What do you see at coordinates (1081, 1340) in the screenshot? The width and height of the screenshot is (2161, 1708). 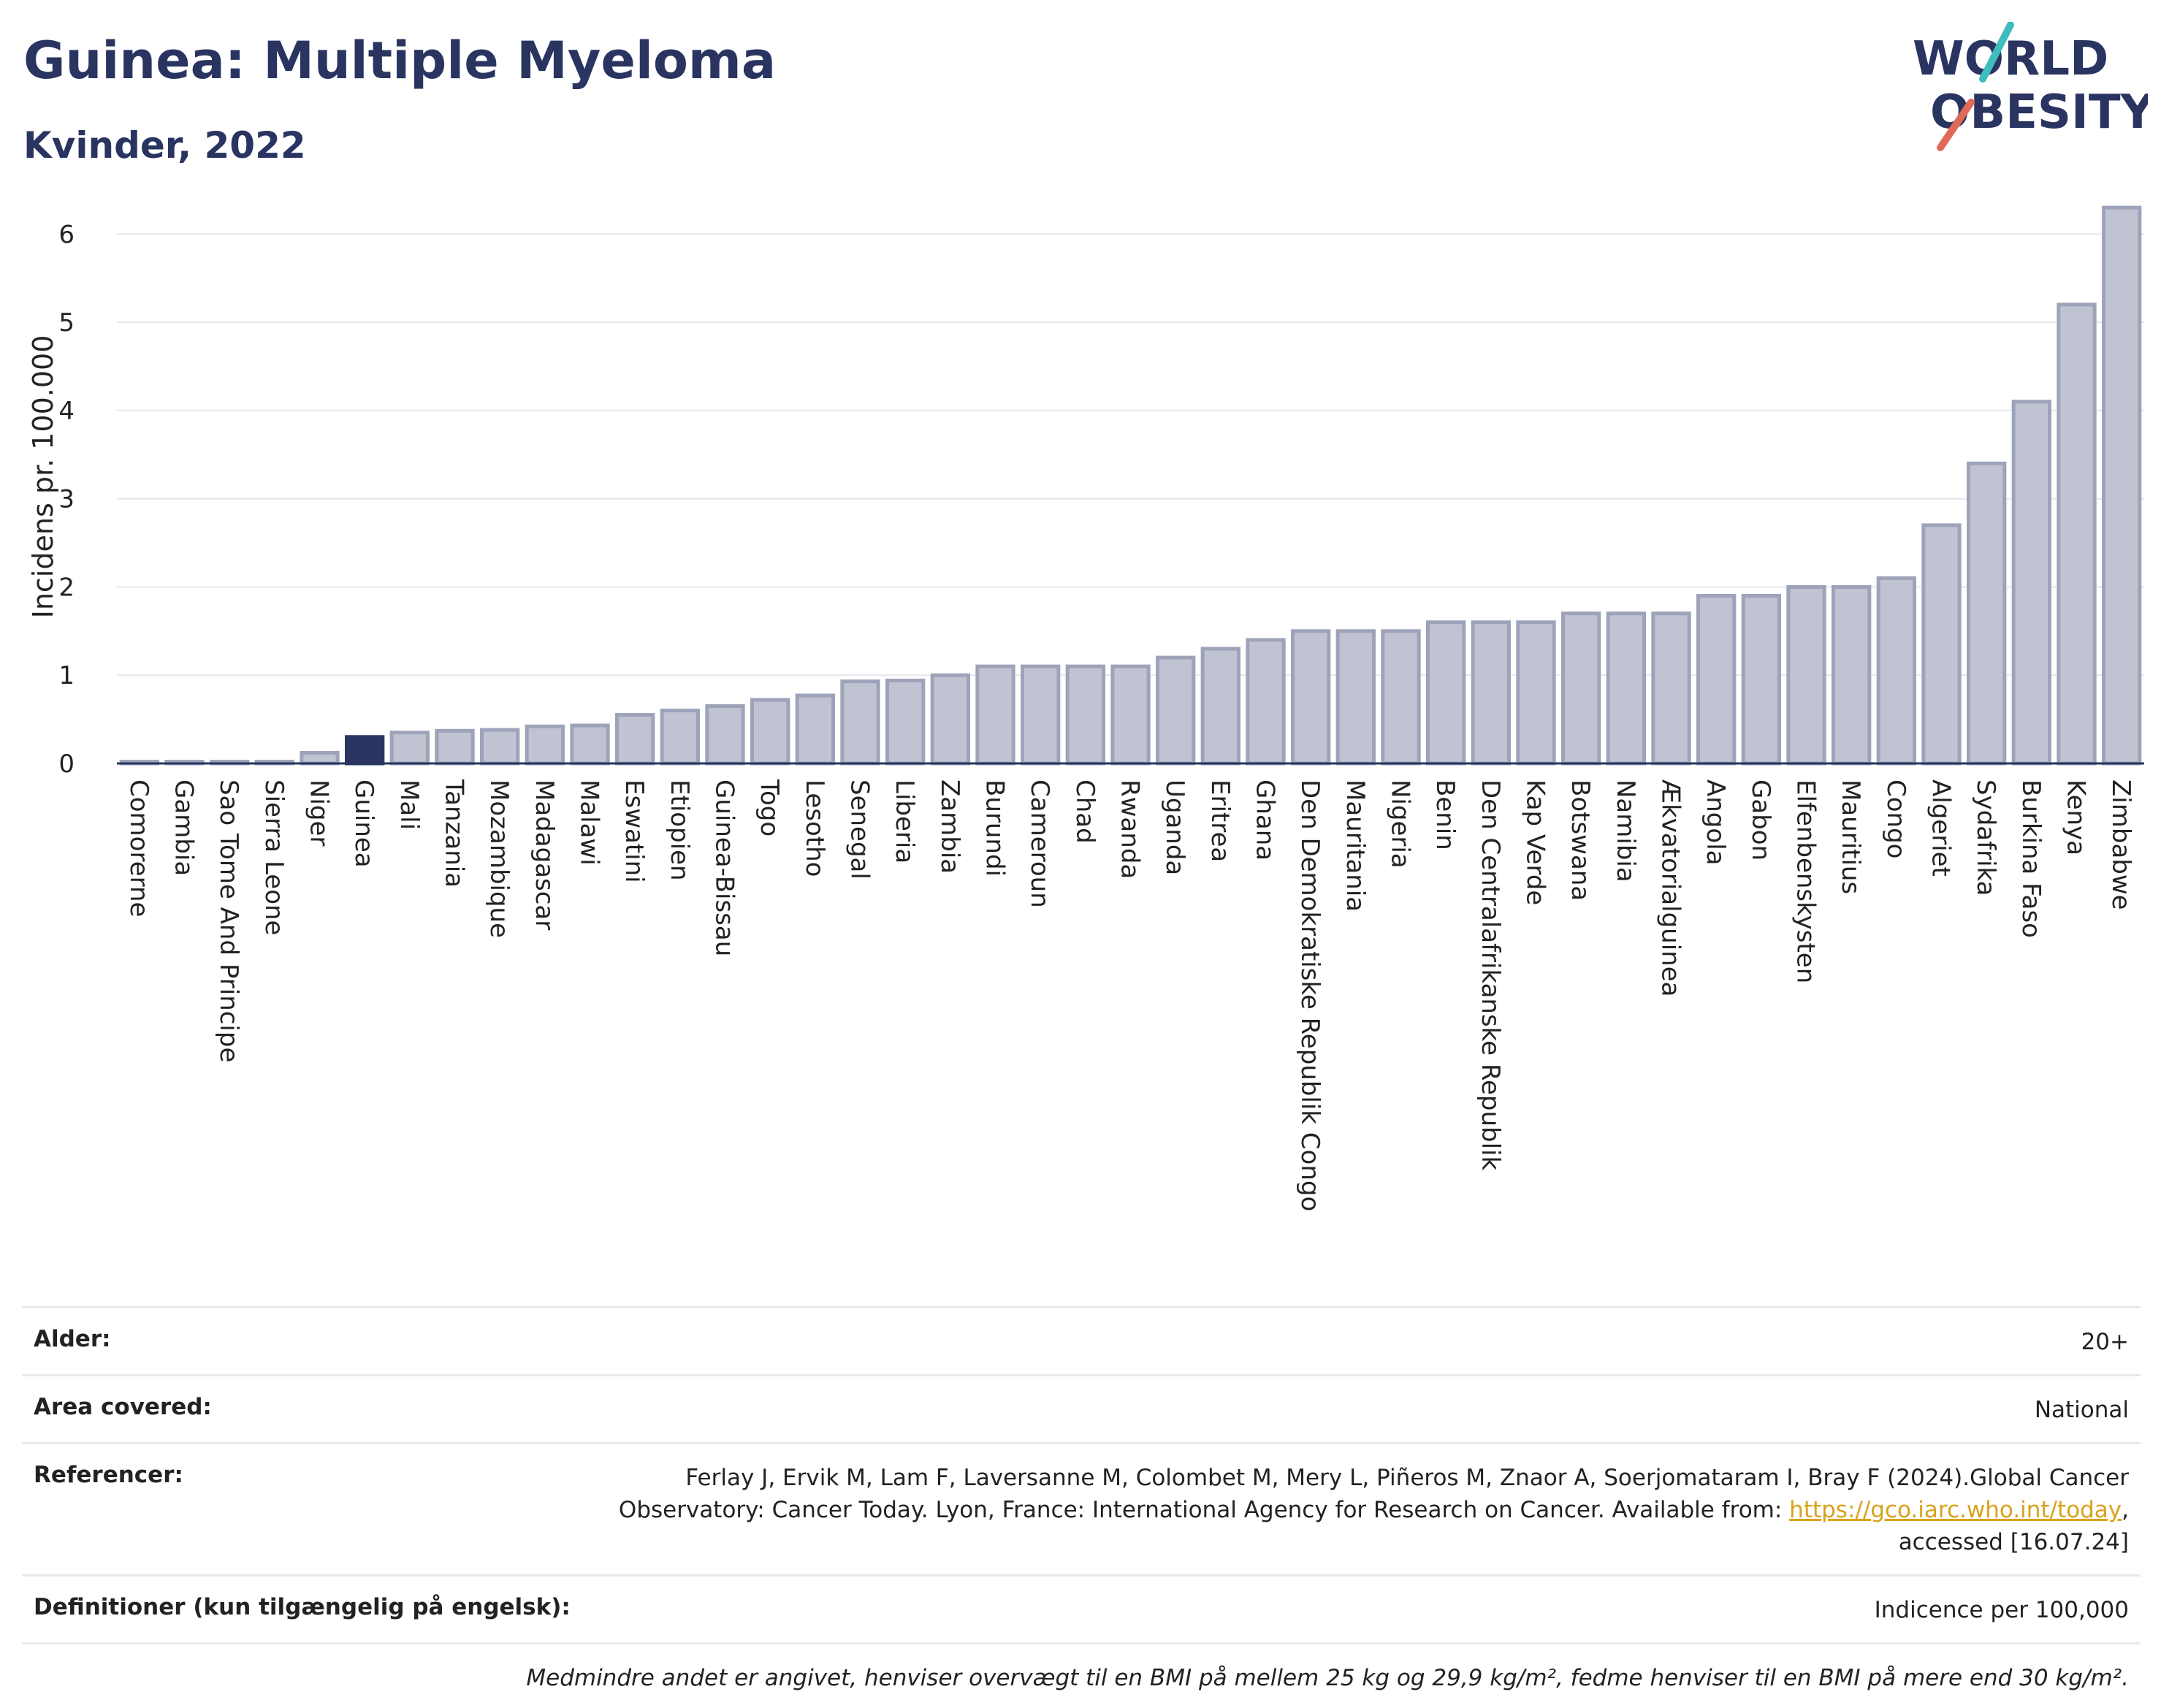 I see `info-row-age: Alder: 20+` at bounding box center [1081, 1340].